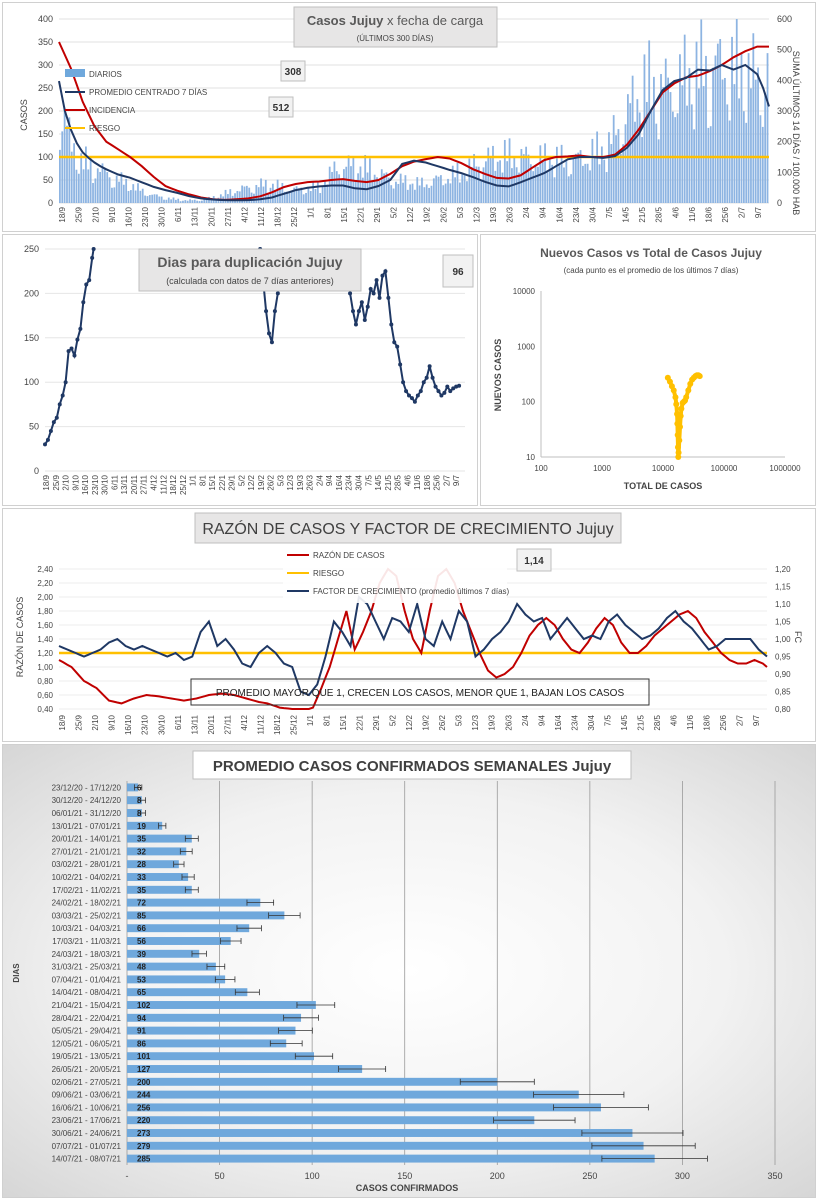 The height and width of the screenshot is (1200, 818). I want to click on y-right-tick-label: 400, so click(784, 80).